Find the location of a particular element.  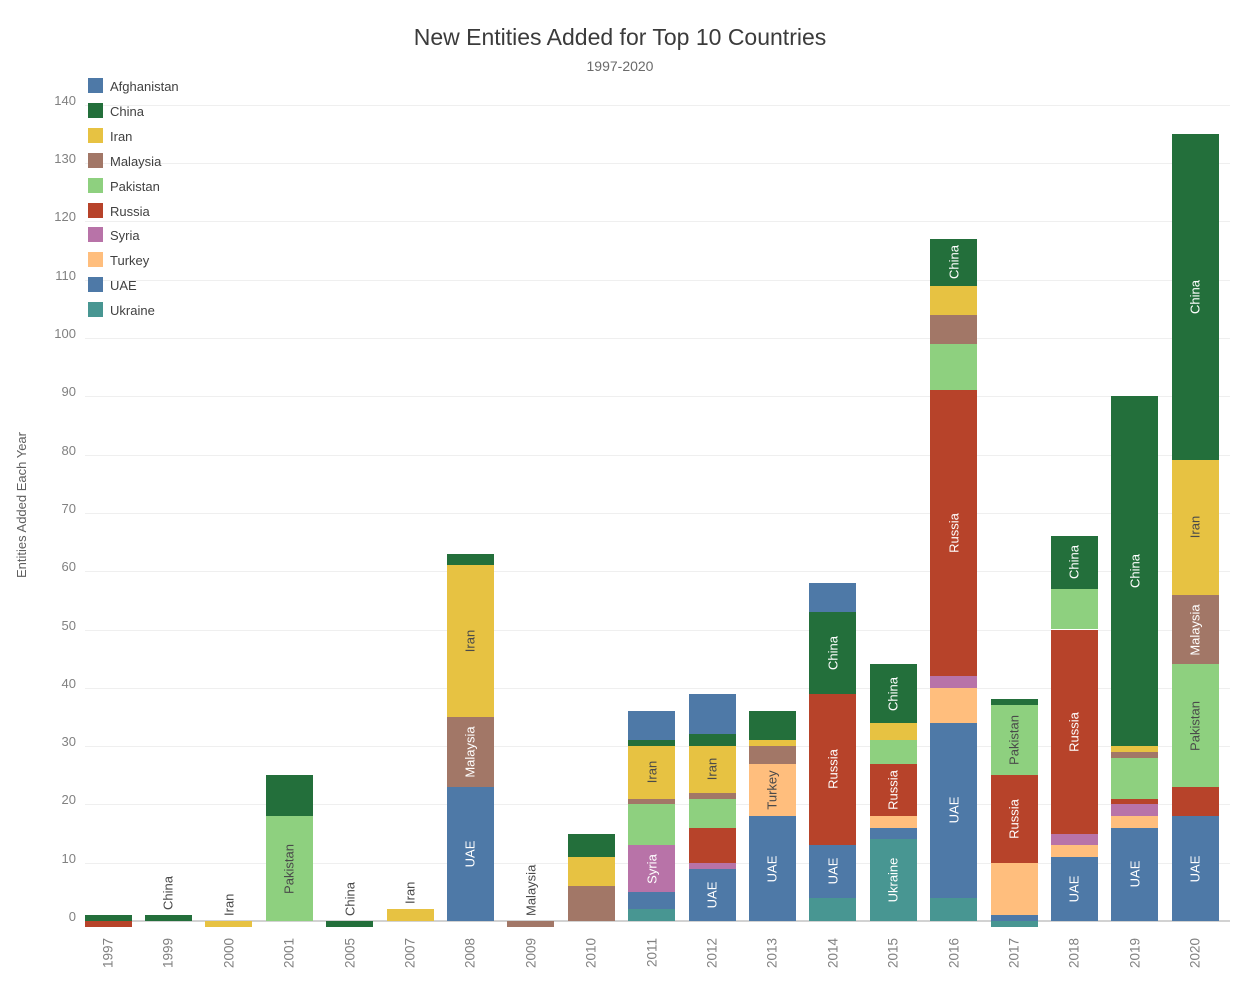

bar-segment-2012-Syria is located at coordinates (712, 865).